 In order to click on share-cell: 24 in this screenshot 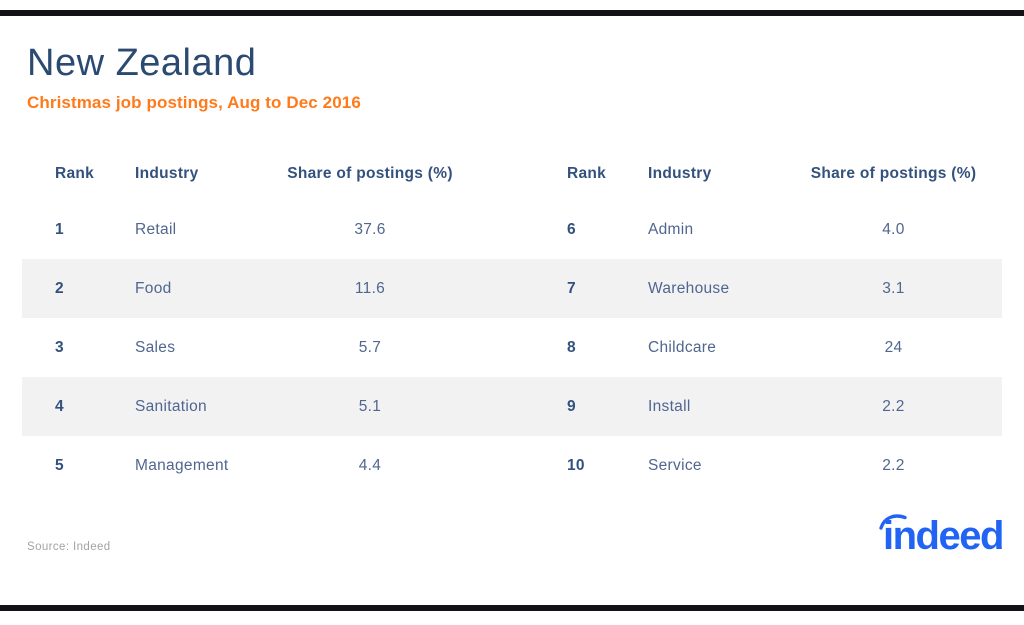, I will do `click(893, 347)`.